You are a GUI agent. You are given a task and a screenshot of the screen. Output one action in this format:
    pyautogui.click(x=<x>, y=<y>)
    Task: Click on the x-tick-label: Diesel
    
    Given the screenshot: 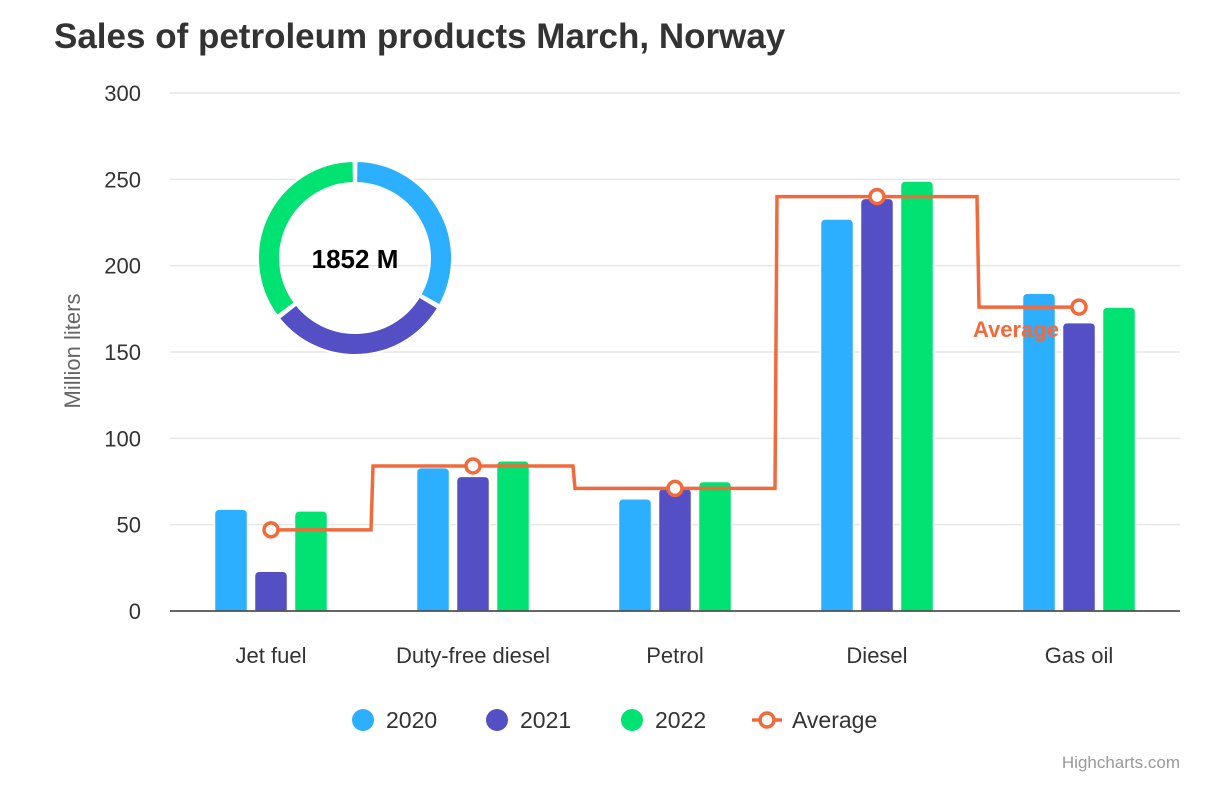 What is the action you would take?
    pyautogui.click(x=876, y=655)
    